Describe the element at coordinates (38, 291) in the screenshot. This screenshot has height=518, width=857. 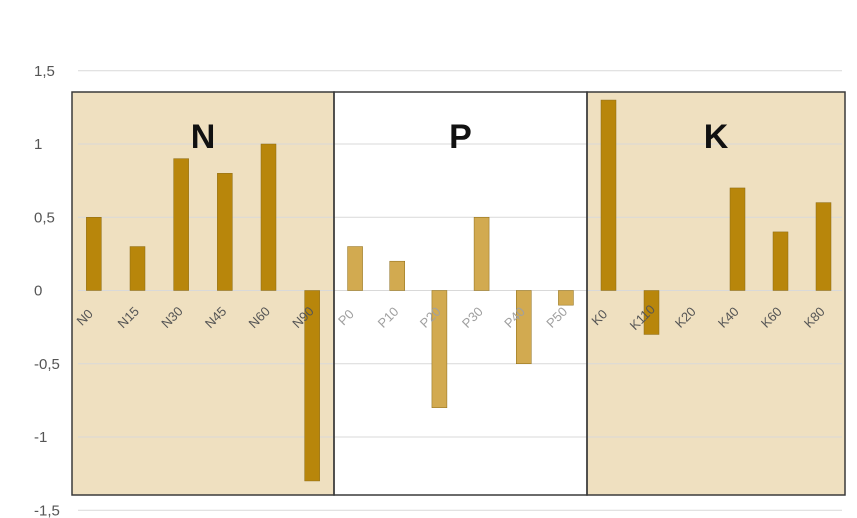
I see `y-tick-label: 0` at that location.